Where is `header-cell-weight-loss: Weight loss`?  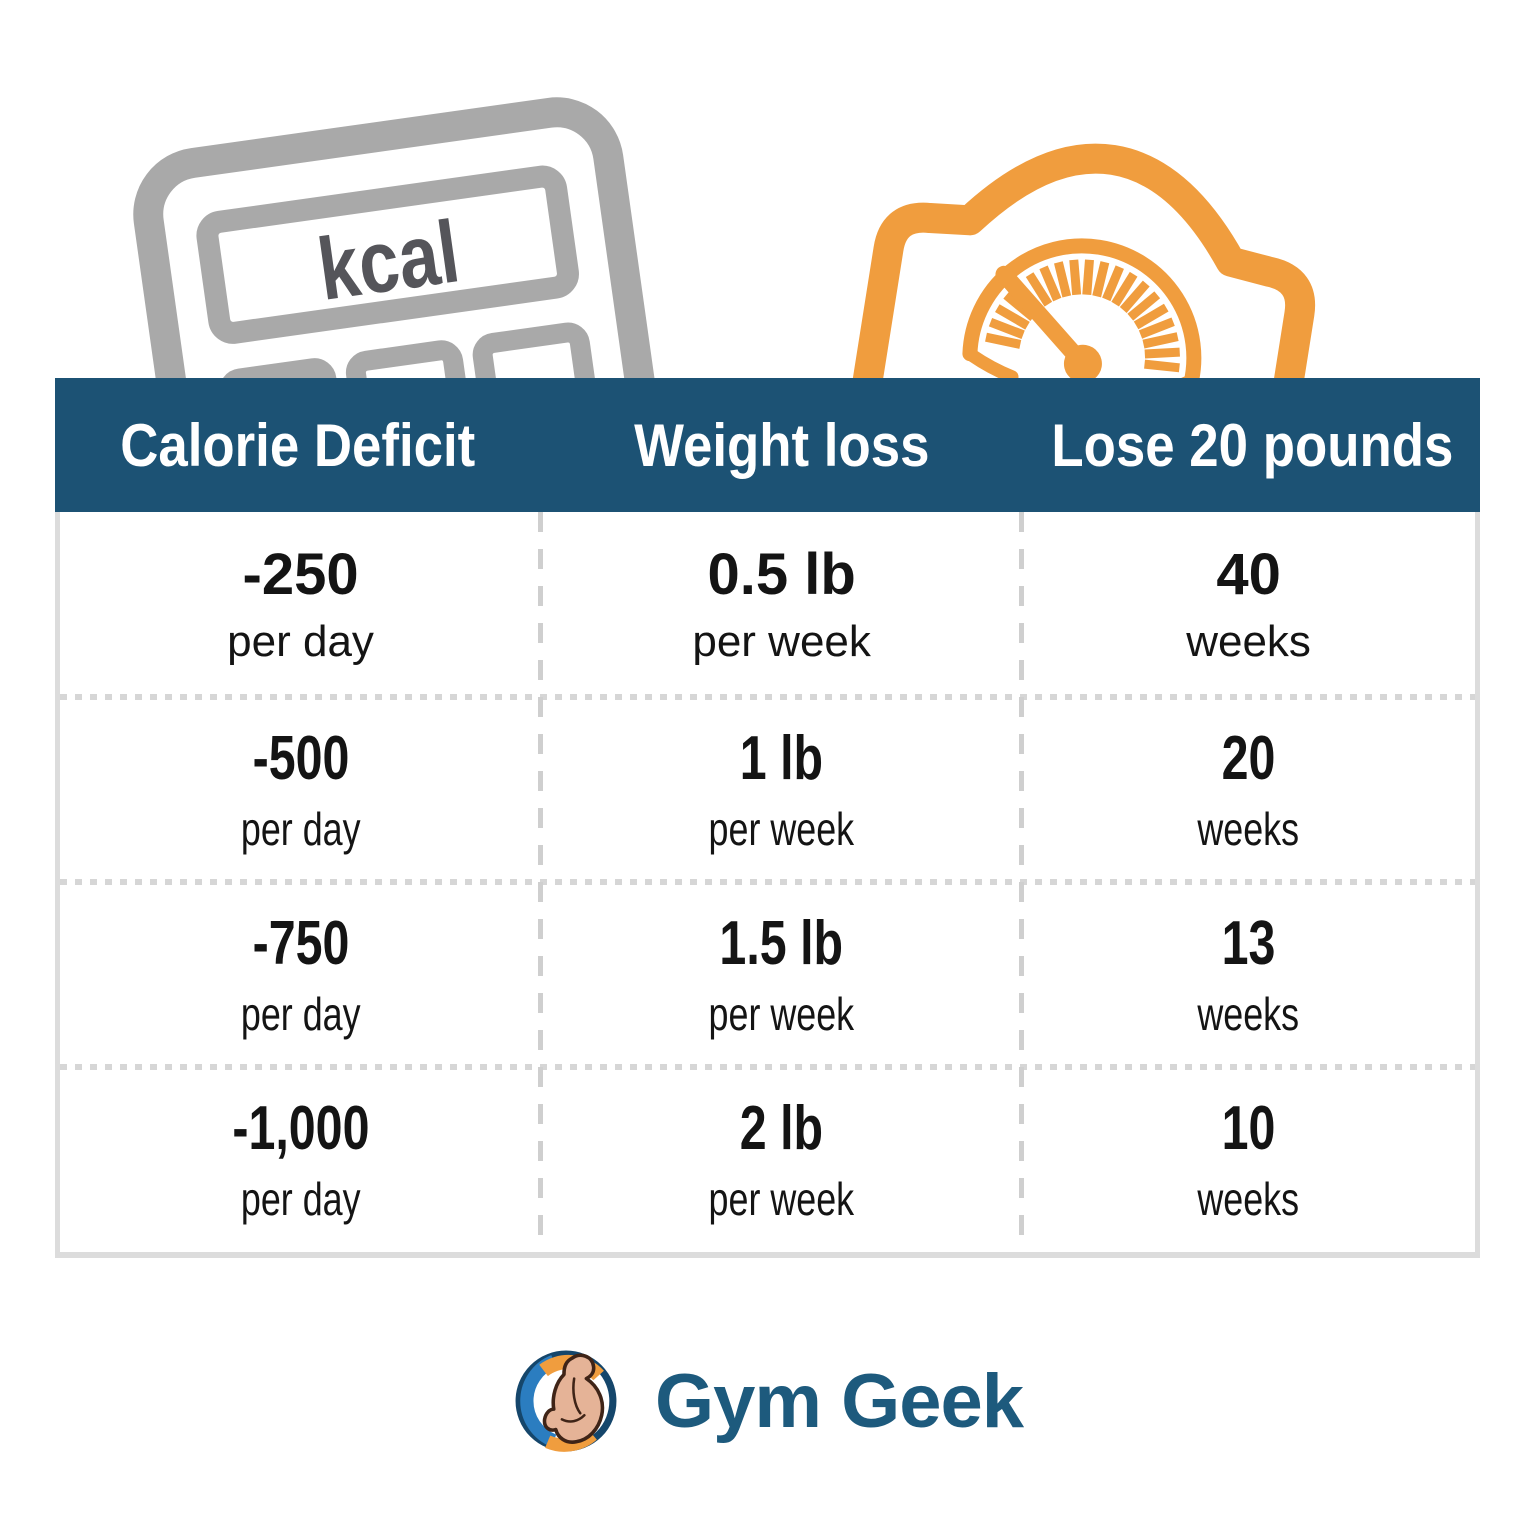
header-cell-weight-loss: Weight loss is located at coordinates (782, 445).